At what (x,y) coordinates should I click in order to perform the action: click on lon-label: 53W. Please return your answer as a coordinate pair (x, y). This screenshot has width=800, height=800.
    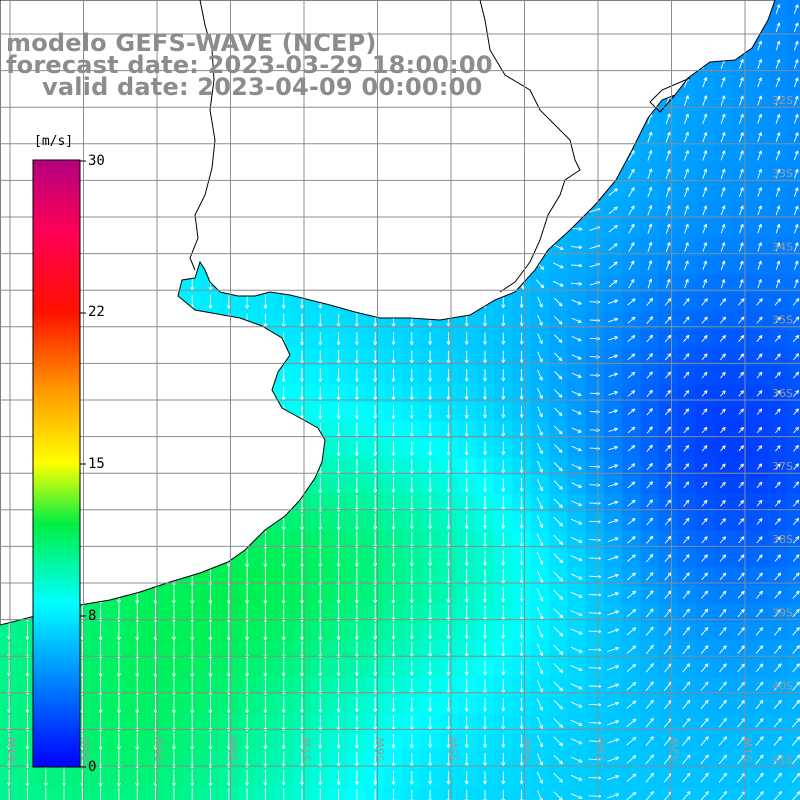
    Looking at the image, I should click on (601, 749).